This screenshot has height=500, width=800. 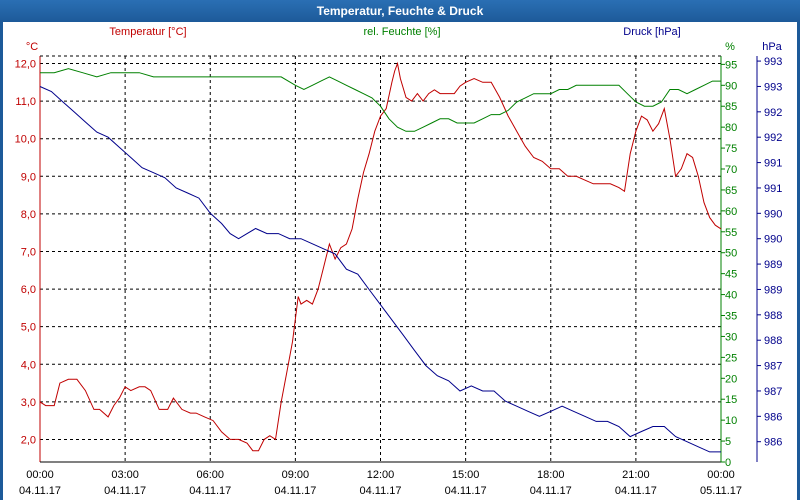 What do you see at coordinates (380, 100) in the screenshot?
I see `humidity-line` at bounding box center [380, 100].